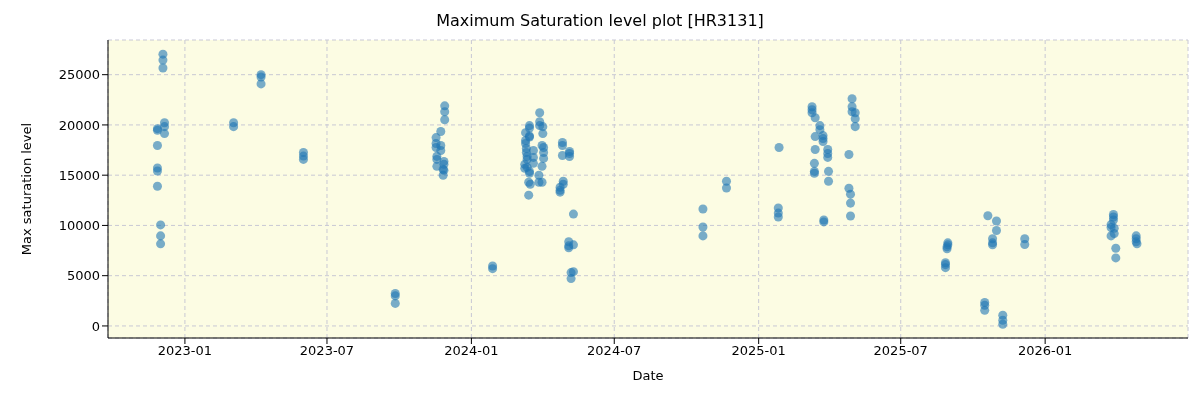 The image size is (1200, 400). I want to click on chart-title: Maximum Saturation level plot [HR3131], so click(600, 21).